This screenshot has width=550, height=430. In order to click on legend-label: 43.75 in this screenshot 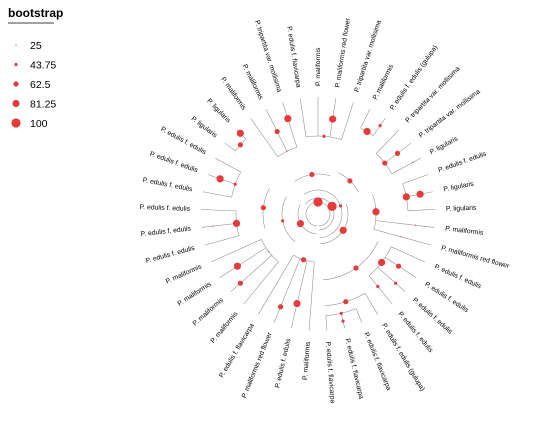, I will do `click(43, 66)`.